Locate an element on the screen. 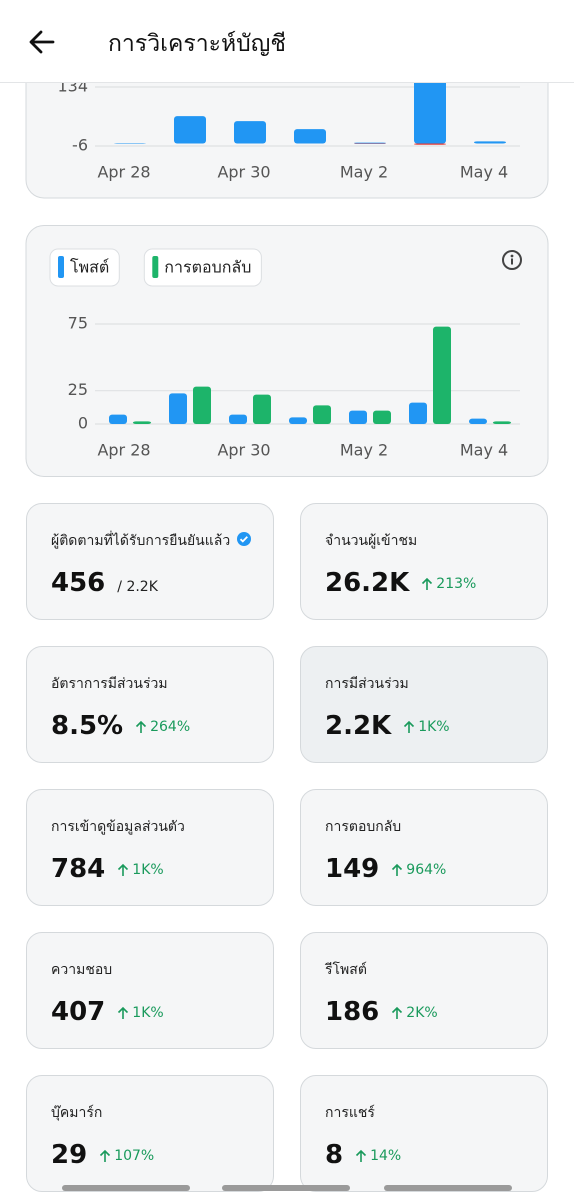  stat-label: จำนวนผู้เข้าชม is located at coordinates (371, 541).